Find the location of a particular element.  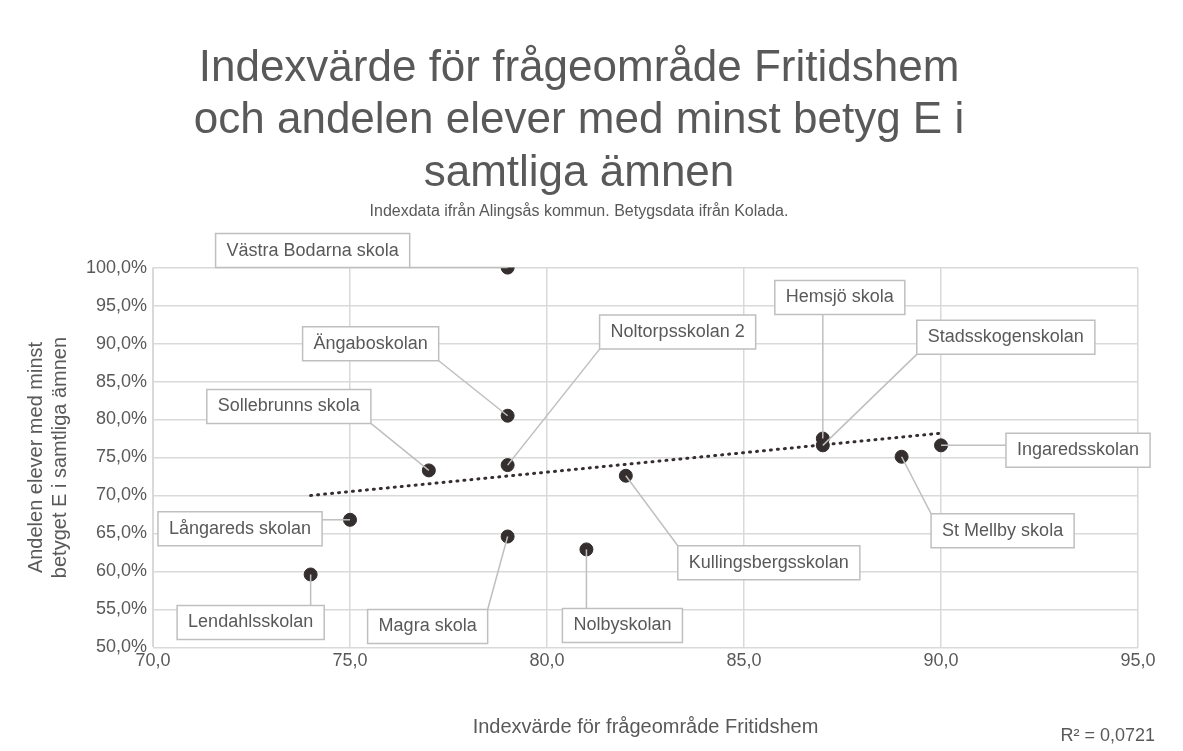

annotation: Magra skola is located at coordinates (428, 625).